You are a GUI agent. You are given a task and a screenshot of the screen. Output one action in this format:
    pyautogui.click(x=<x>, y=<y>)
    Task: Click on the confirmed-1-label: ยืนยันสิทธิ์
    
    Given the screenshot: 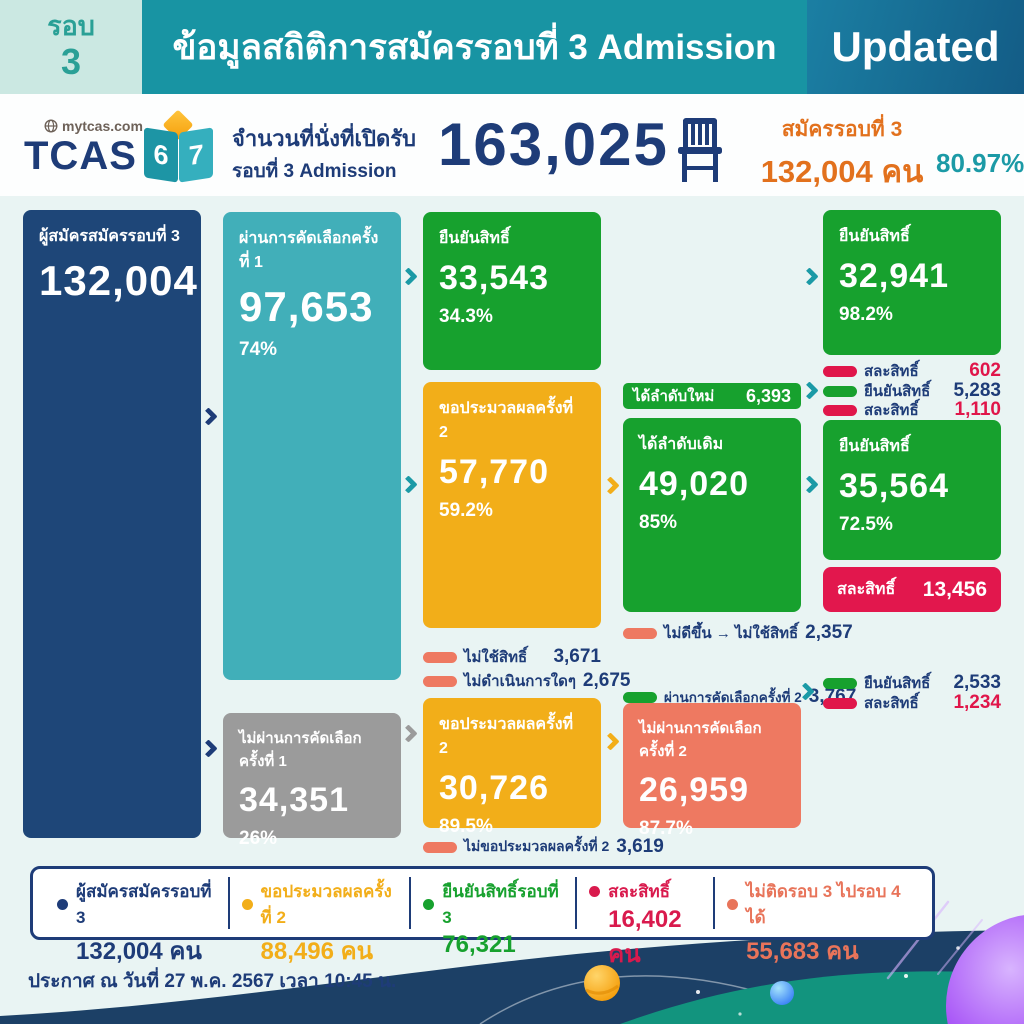 What is the action you would take?
    pyautogui.click(x=474, y=238)
    